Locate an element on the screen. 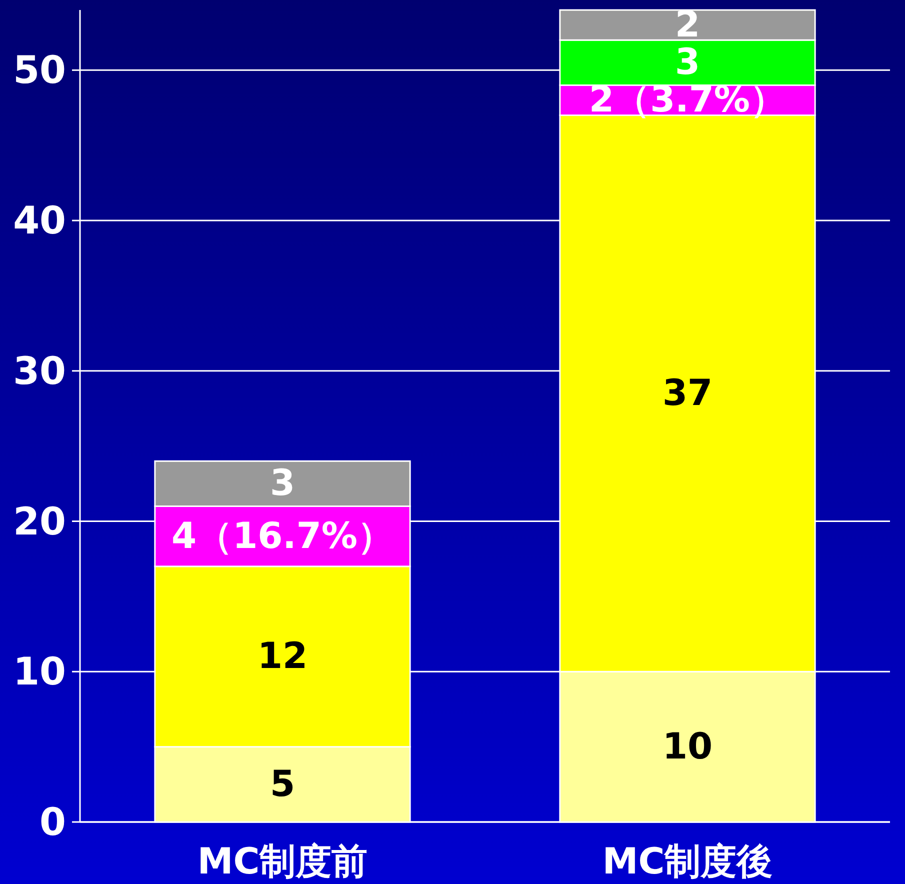 Image resolution: width=905 pixels, height=884 pixels. y-tick-label: 40 is located at coordinates (39, 220).